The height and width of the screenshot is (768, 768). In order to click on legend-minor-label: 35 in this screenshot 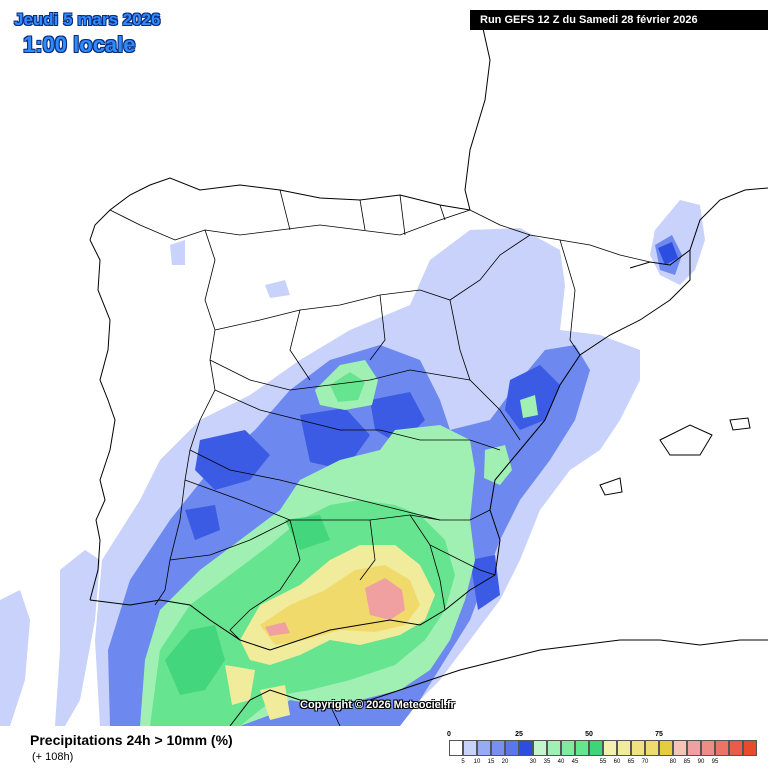, I will do `click(547, 762)`.